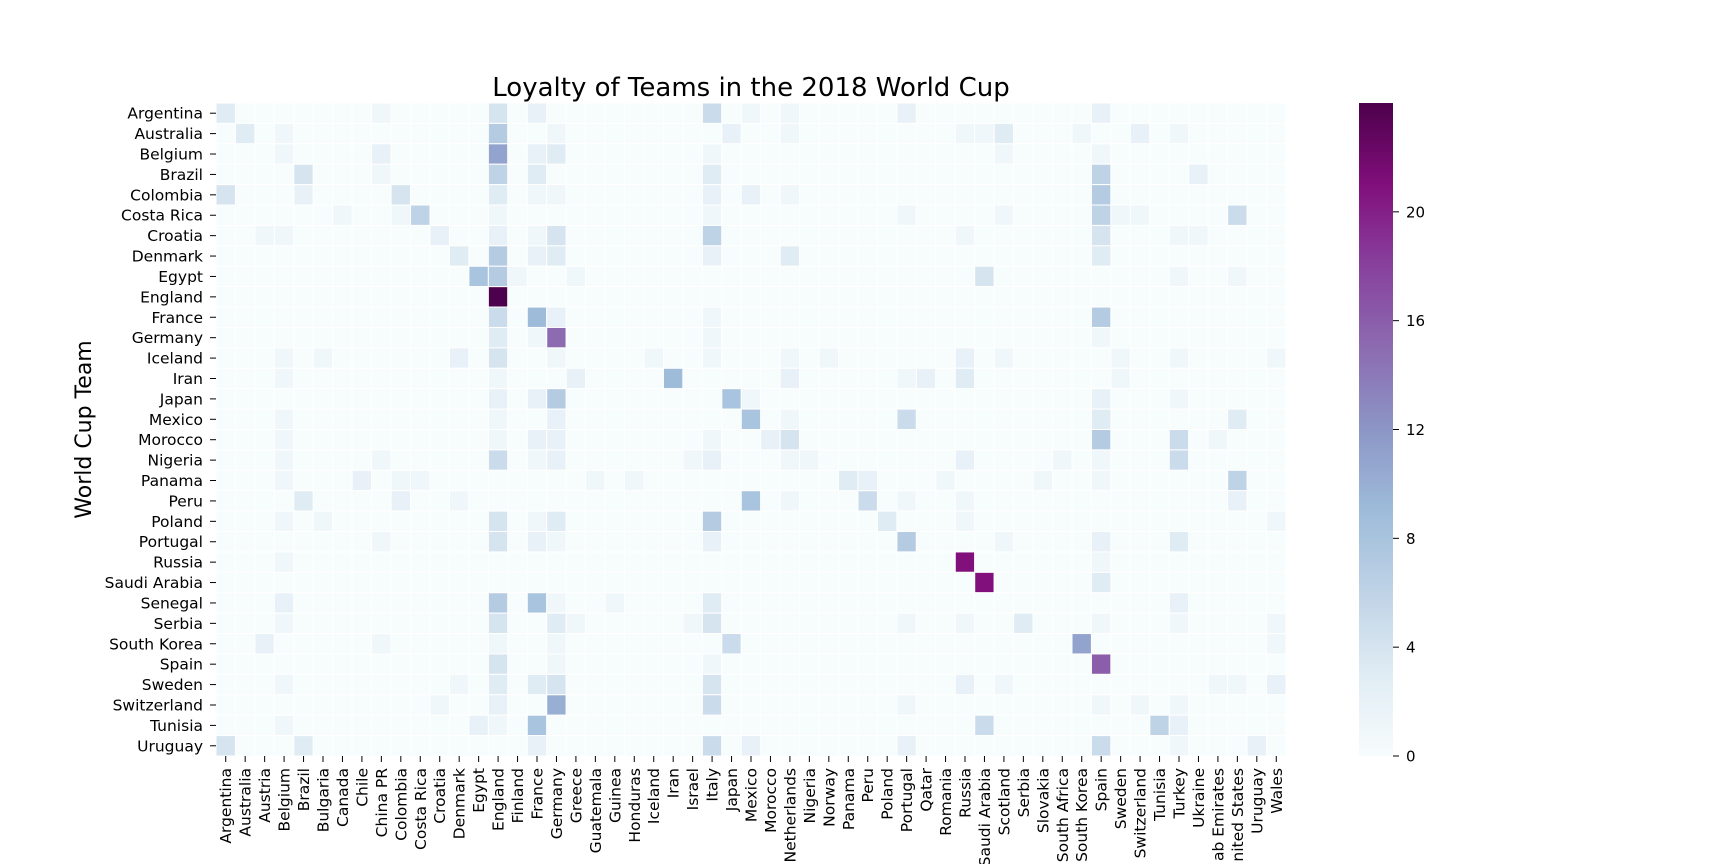 The image size is (1728, 864). I want to click on x-tick-label: Greece, so click(576, 795).